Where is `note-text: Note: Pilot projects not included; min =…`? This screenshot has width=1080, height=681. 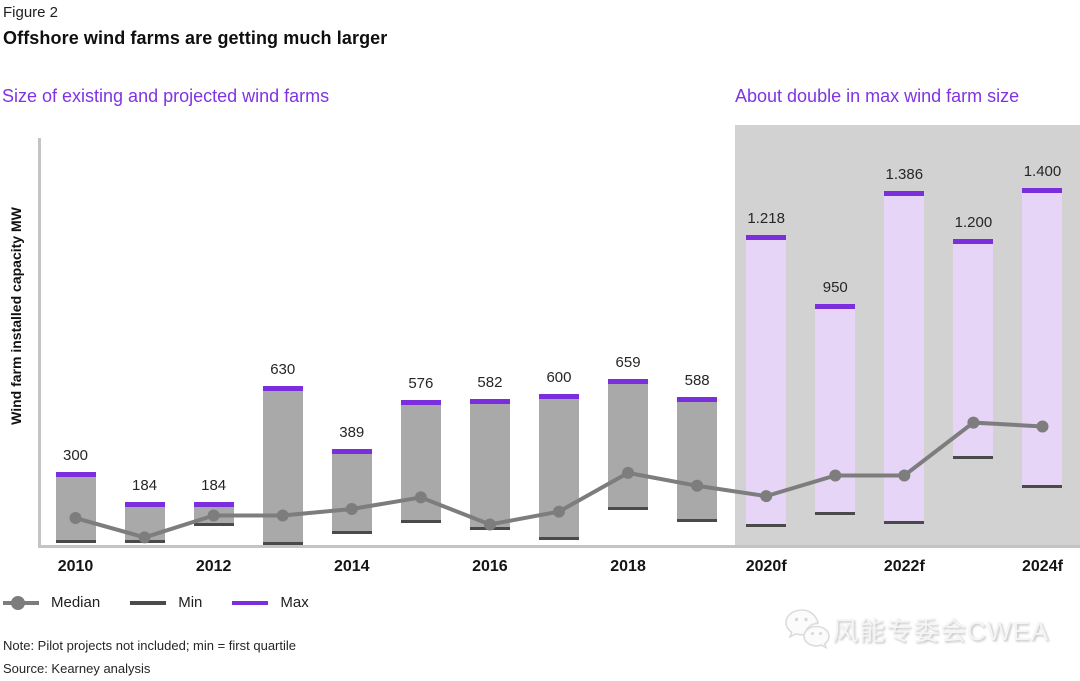 note-text: Note: Pilot projects not included; min =… is located at coordinates (150, 645).